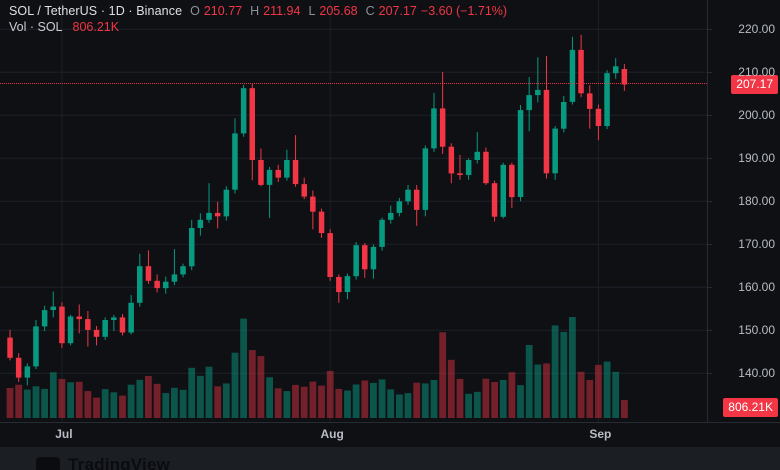 The height and width of the screenshot is (470, 780). Describe the element at coordinates (390, 435) in the screenshot. I see `time-axis: Jul Aug Sep` at that location.